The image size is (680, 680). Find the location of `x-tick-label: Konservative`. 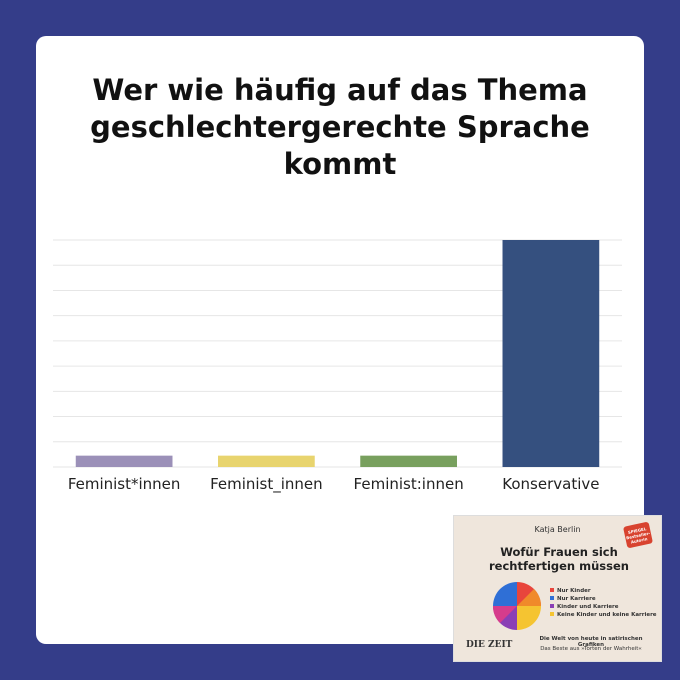

x-tick-label: Konservative is located at coordinates (550, 484).